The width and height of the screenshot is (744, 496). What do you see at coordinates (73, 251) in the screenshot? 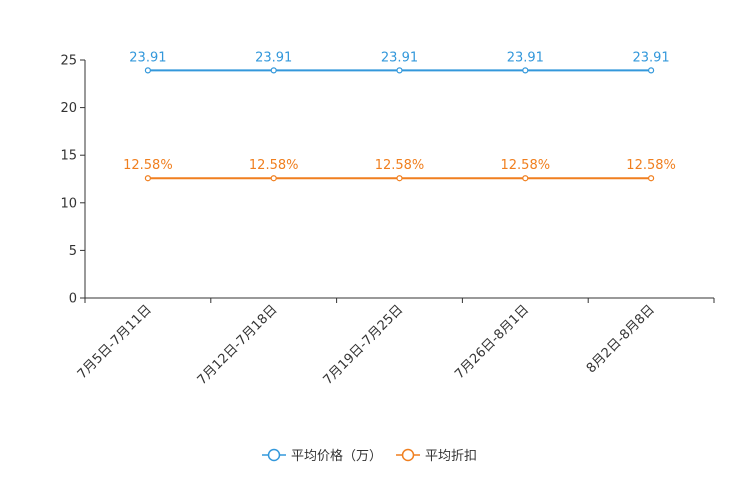
I see `y-tick-label: 5` at bounding box center [73, 251].